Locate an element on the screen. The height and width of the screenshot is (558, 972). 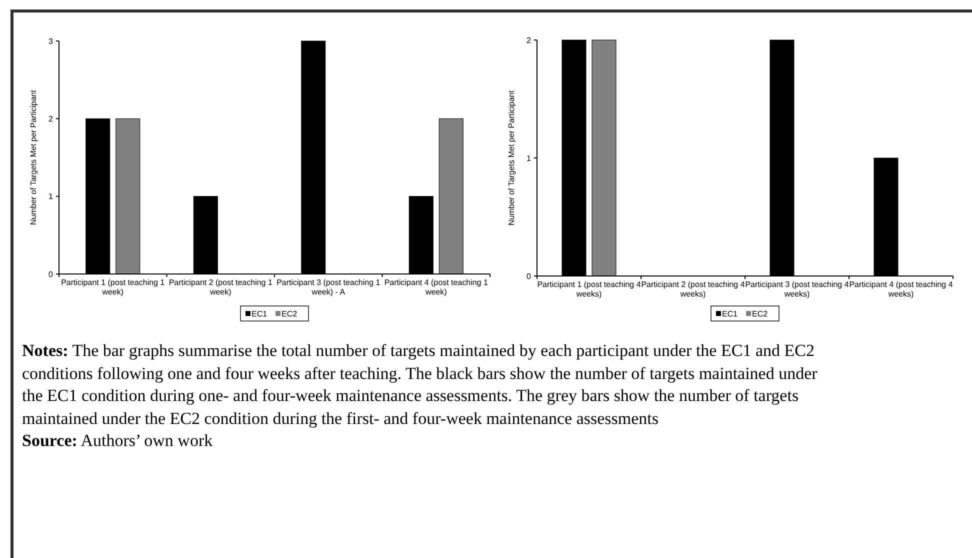
x-tick-label: Participant 1 (post teaching 1 week) is located at coordinates (113, 287).